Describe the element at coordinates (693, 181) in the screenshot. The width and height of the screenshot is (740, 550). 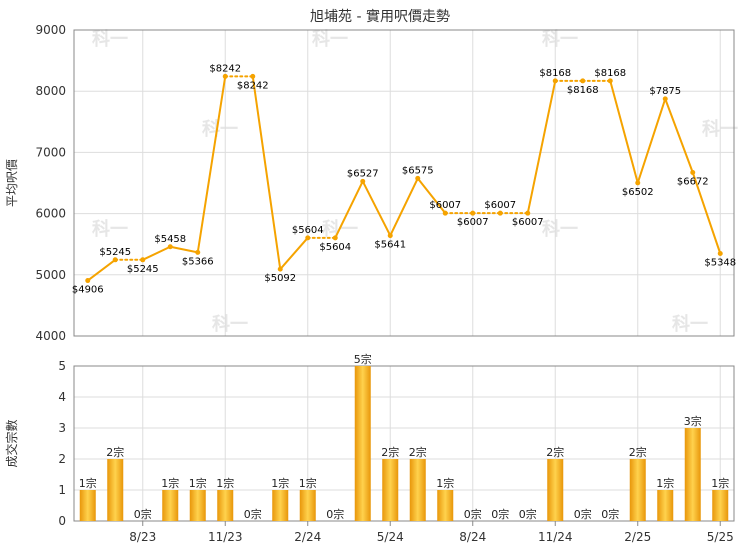
I see `price-value-label: $6672` at that location.